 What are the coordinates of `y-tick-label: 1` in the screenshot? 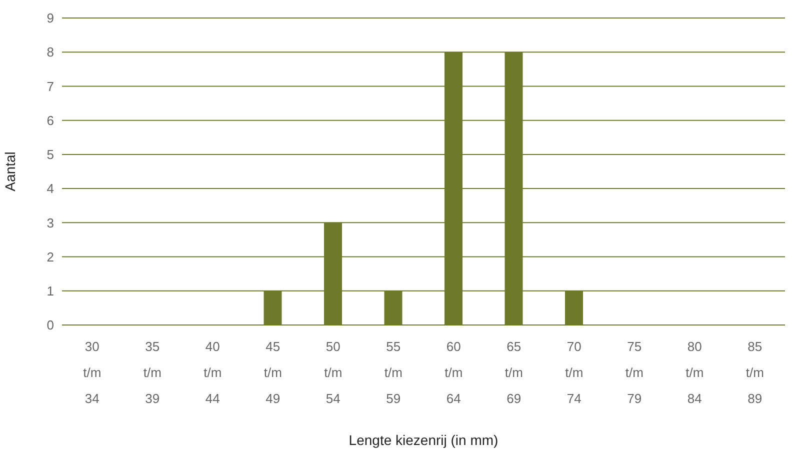 It's located at (50, 291).